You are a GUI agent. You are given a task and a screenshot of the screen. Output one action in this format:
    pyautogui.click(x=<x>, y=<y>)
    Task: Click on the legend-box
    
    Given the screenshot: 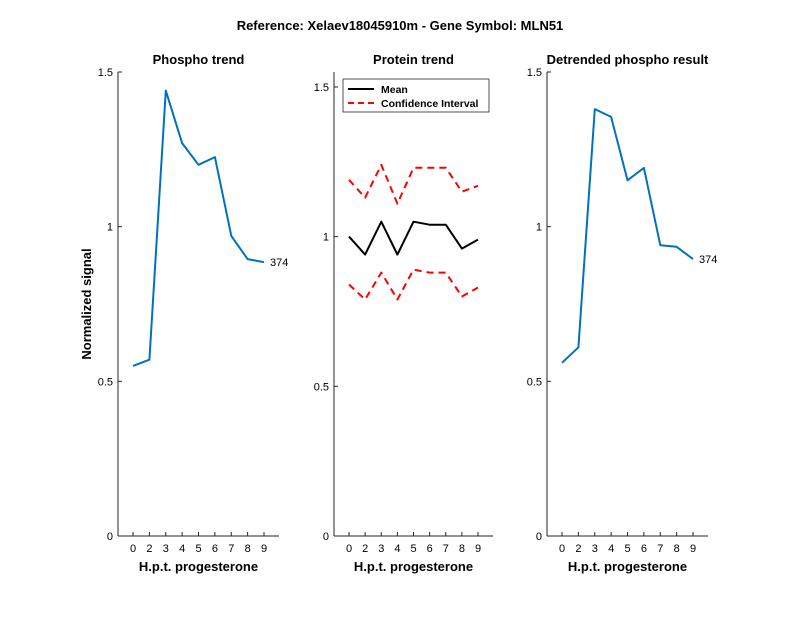 What is the action you would take?
    pyautogui.click(x=416, y=95)
    